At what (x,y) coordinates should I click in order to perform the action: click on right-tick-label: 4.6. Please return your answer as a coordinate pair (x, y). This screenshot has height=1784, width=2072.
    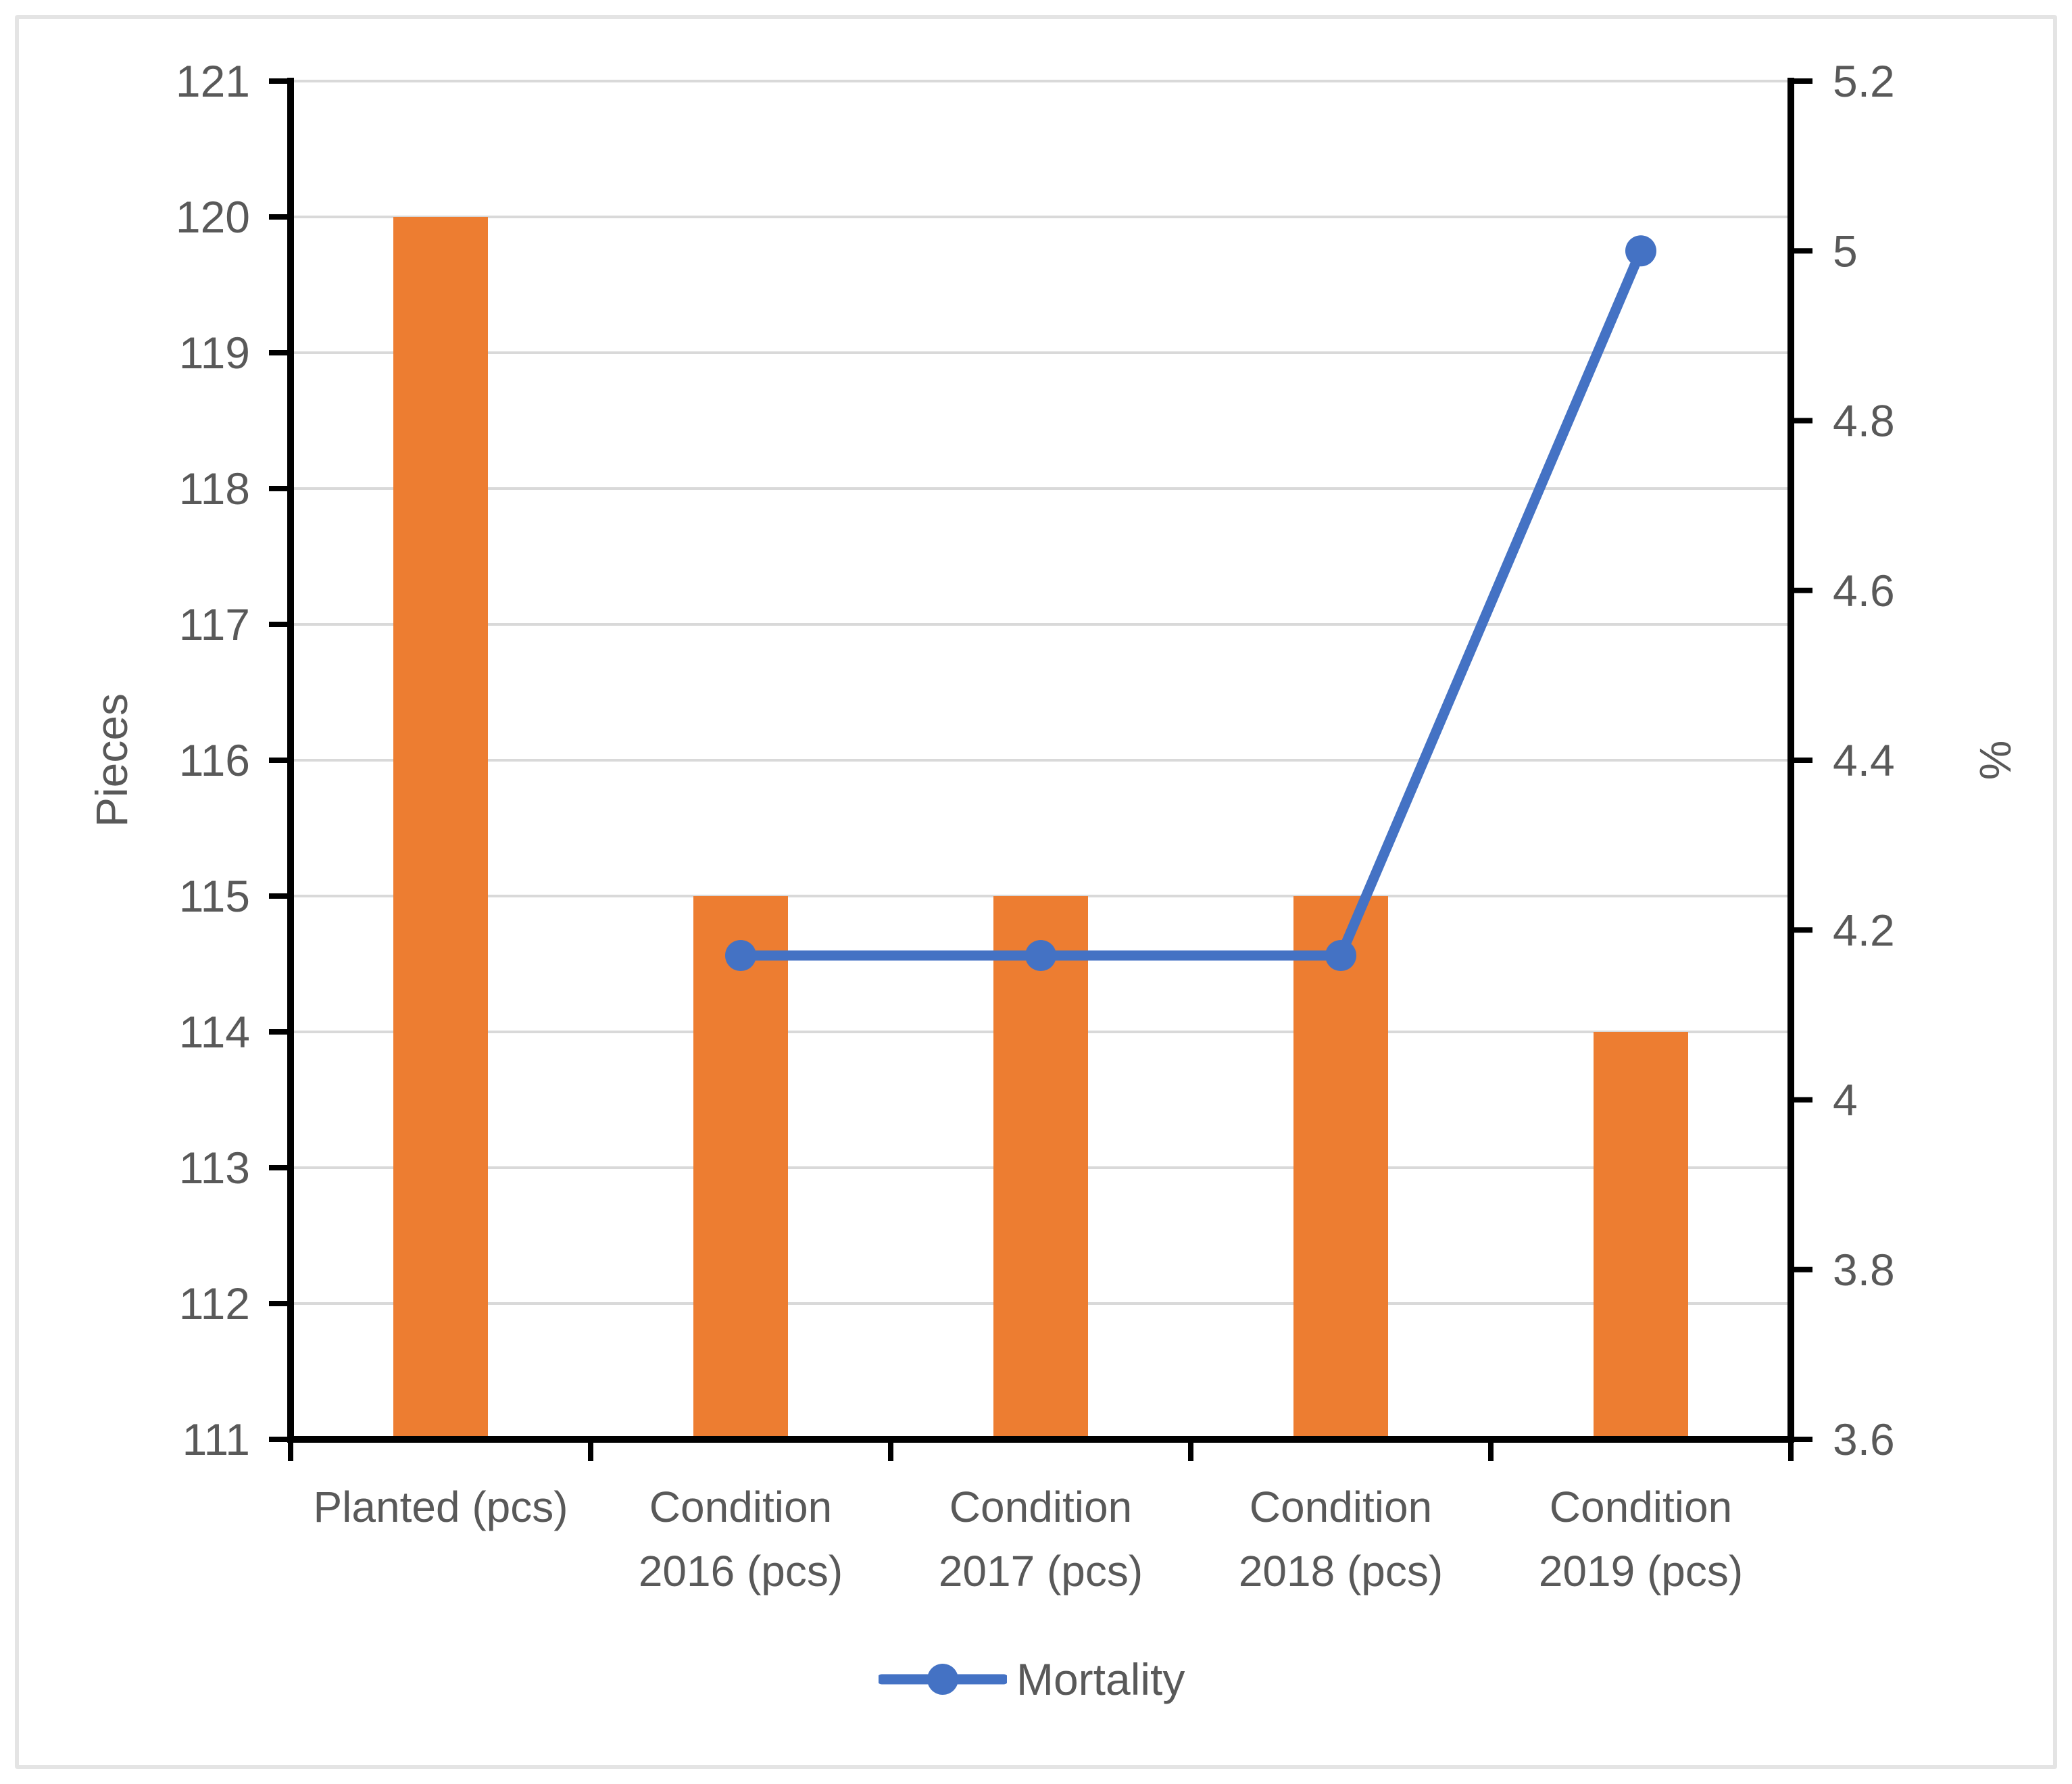
    Looking at the image, I should click on (1864, 591).